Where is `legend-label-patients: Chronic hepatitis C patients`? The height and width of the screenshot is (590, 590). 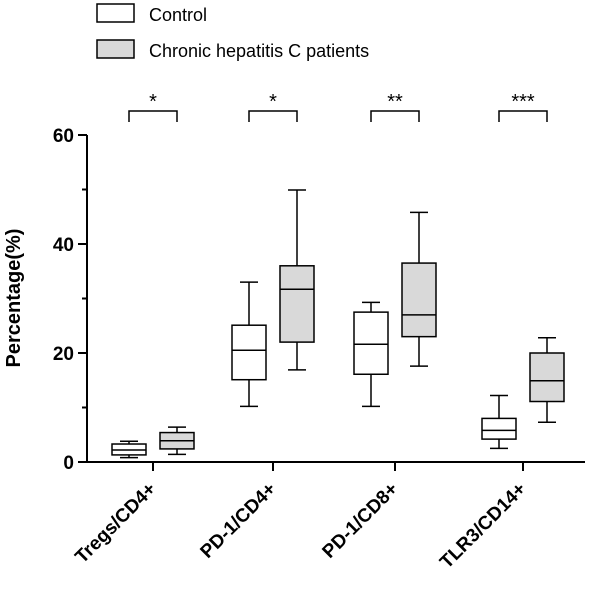 legend-label-patients: Chronic hepatitis C patients is located at coordinates (259, 51).